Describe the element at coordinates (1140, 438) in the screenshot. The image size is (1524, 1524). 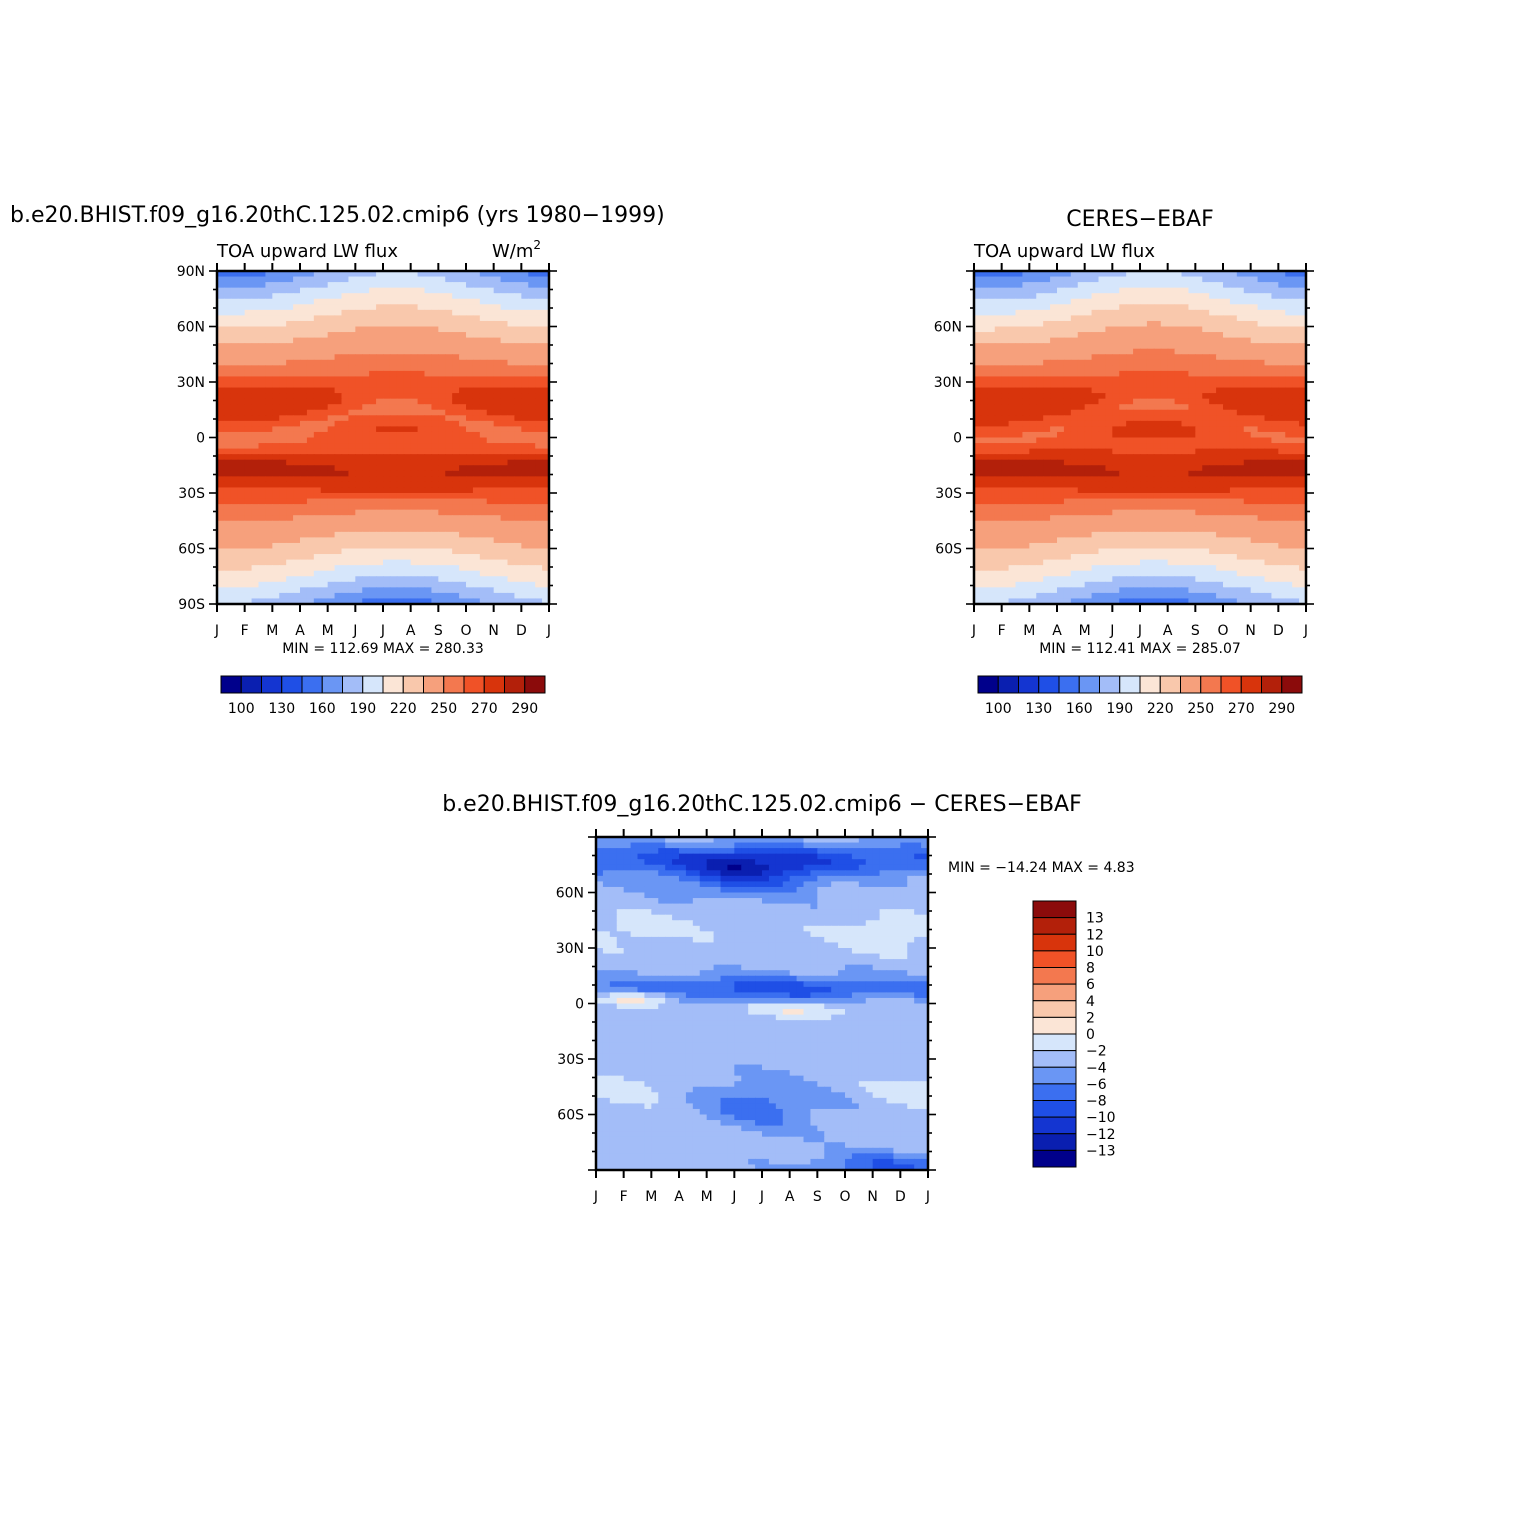
I see `panel-obs-field` at that location.